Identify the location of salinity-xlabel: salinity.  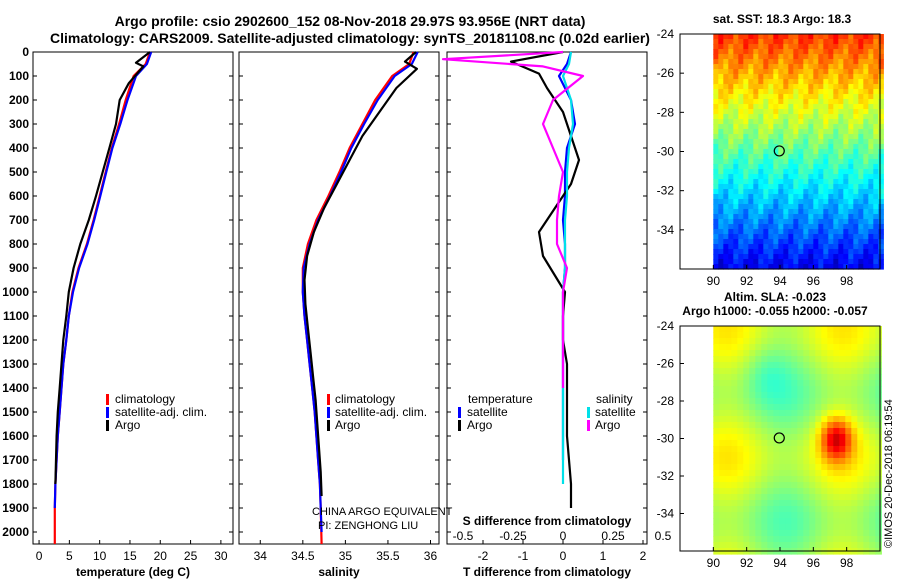
(339, 572).